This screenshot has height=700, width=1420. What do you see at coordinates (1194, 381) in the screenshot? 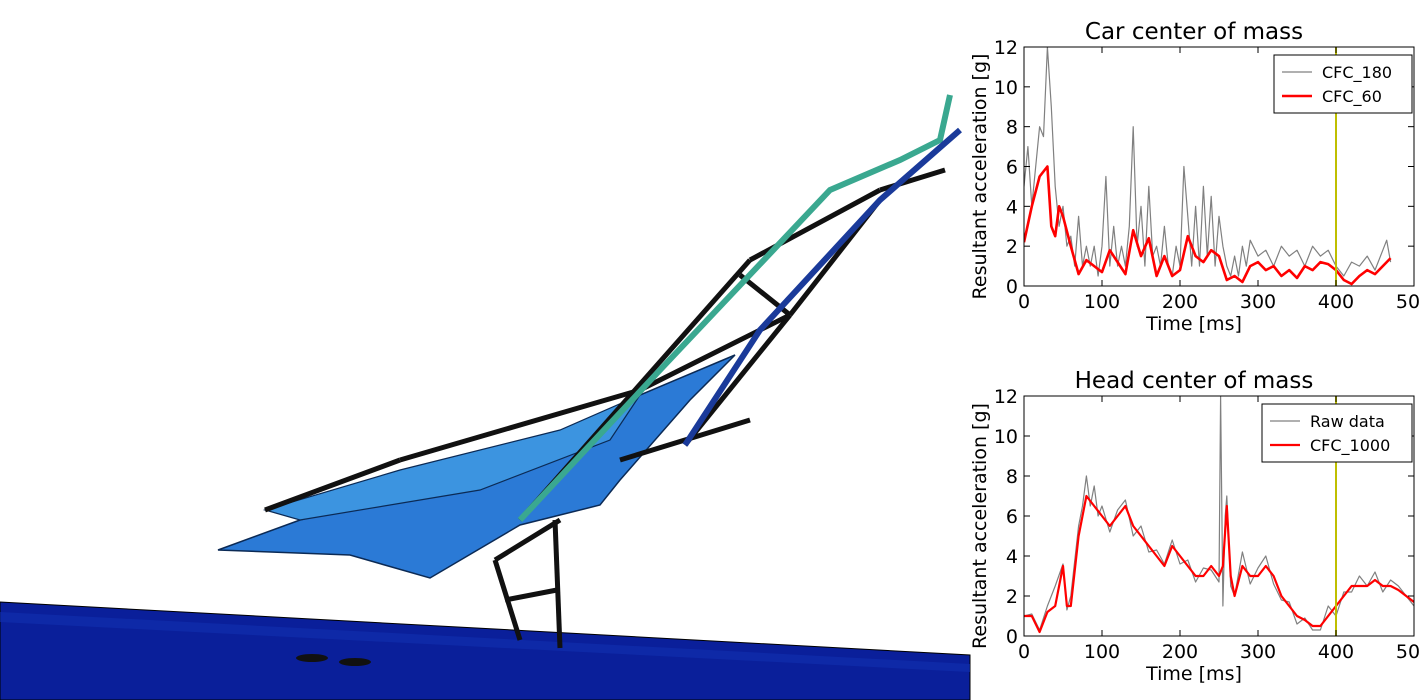
I see `chart-title: Head center of mass` at bounding box center [1194, 381].